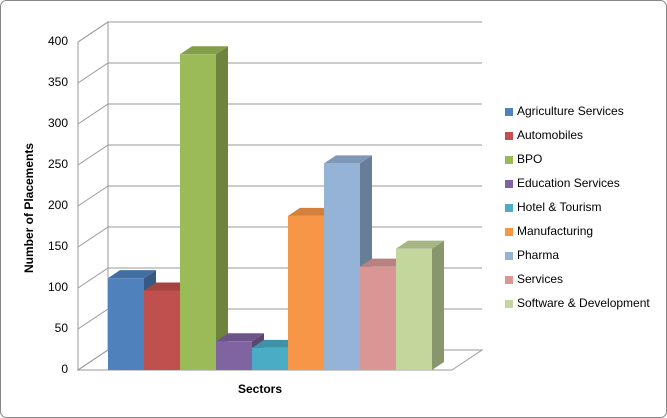 The width and height of the screenshot is (667, 418). I want to click on x-axis-label: Sectors, so click(260, 389).